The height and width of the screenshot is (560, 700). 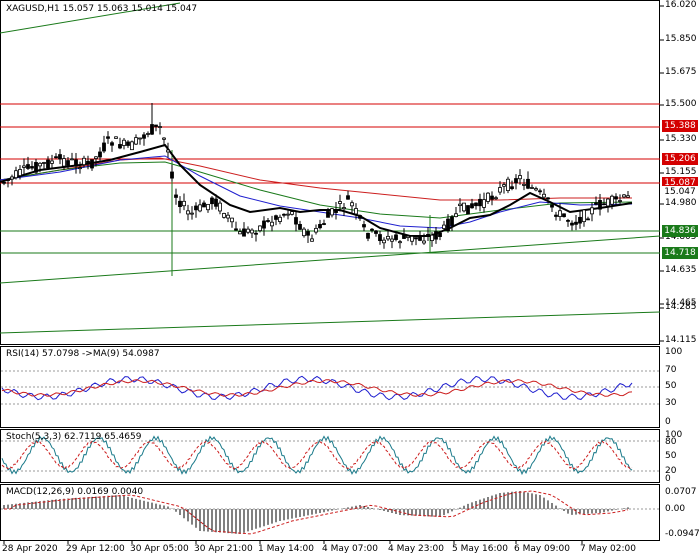 I want to click on stoch-k-line, so click(x=317, y=455).